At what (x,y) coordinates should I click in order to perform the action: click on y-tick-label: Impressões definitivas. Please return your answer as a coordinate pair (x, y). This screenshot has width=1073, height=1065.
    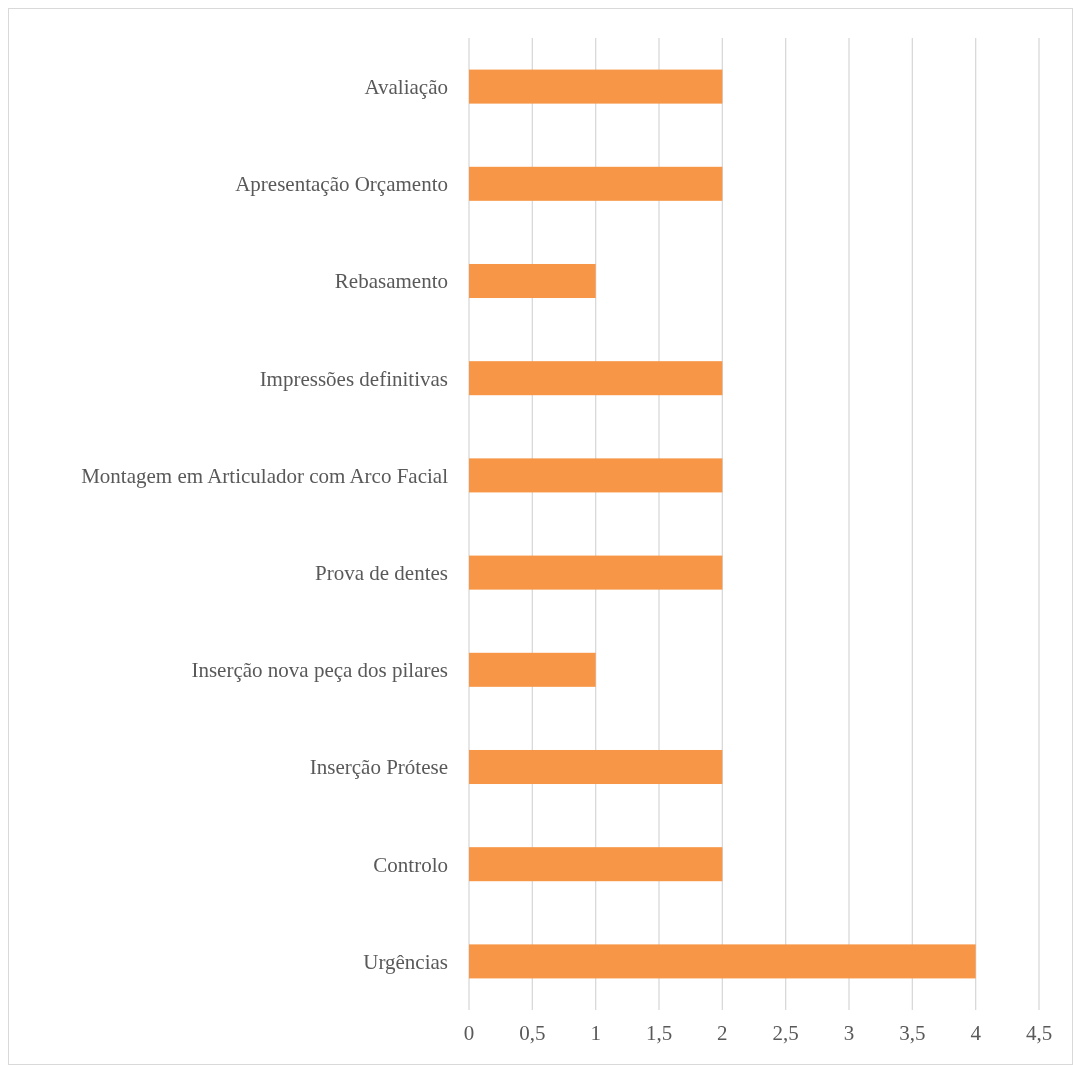
    Looking at the image, I should click on (353, 378).